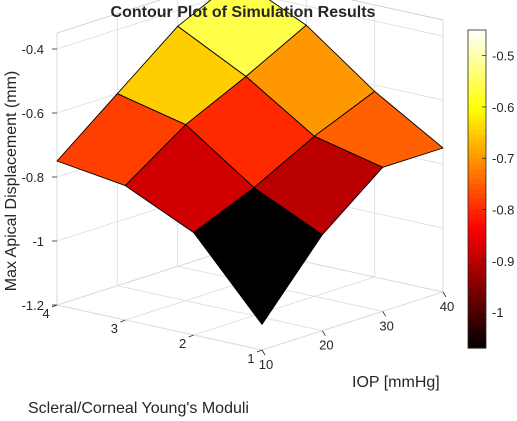 This screenshot has width=517, height=421. Describe the element at coordinates (503, 56) in the screenshot. I see `colorbar-tick-label: -0.5` at that location.